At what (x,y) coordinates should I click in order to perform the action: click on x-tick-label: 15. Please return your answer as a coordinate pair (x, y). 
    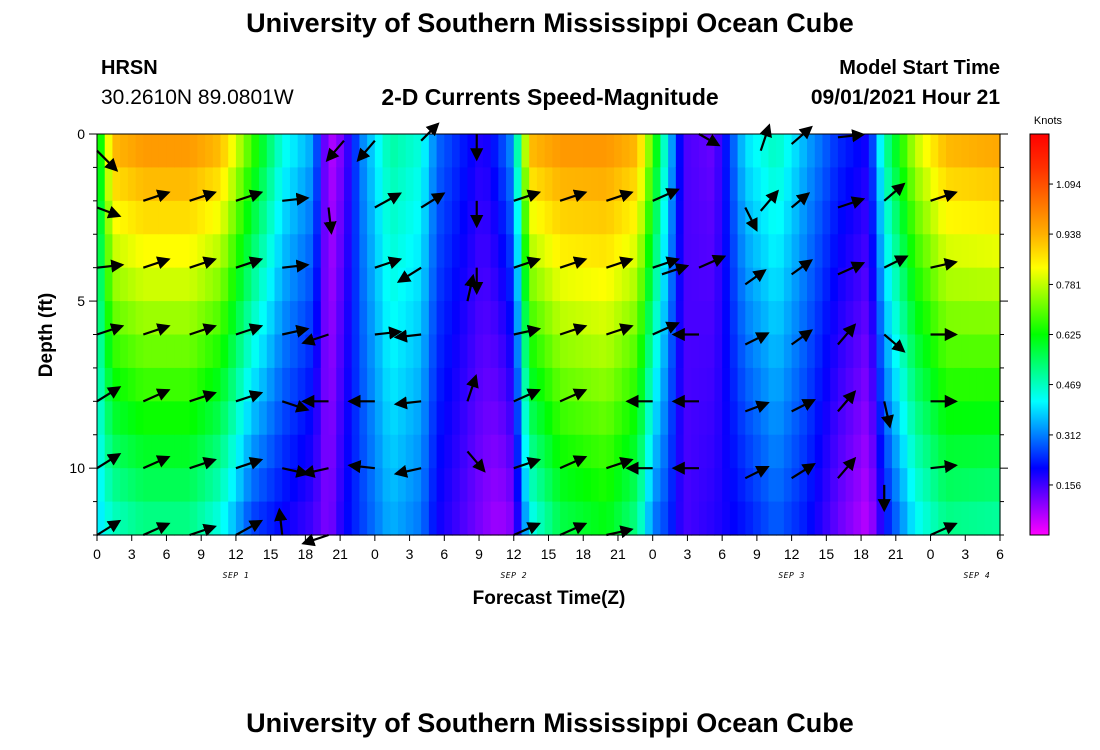
    Looking at the image, I should click on (827, 554).